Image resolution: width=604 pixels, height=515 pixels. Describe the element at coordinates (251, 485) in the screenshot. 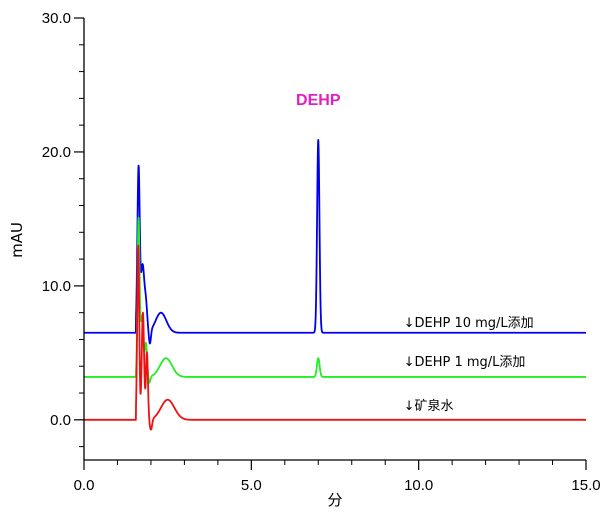

I see `x-tick-label: 5.0` at that location.